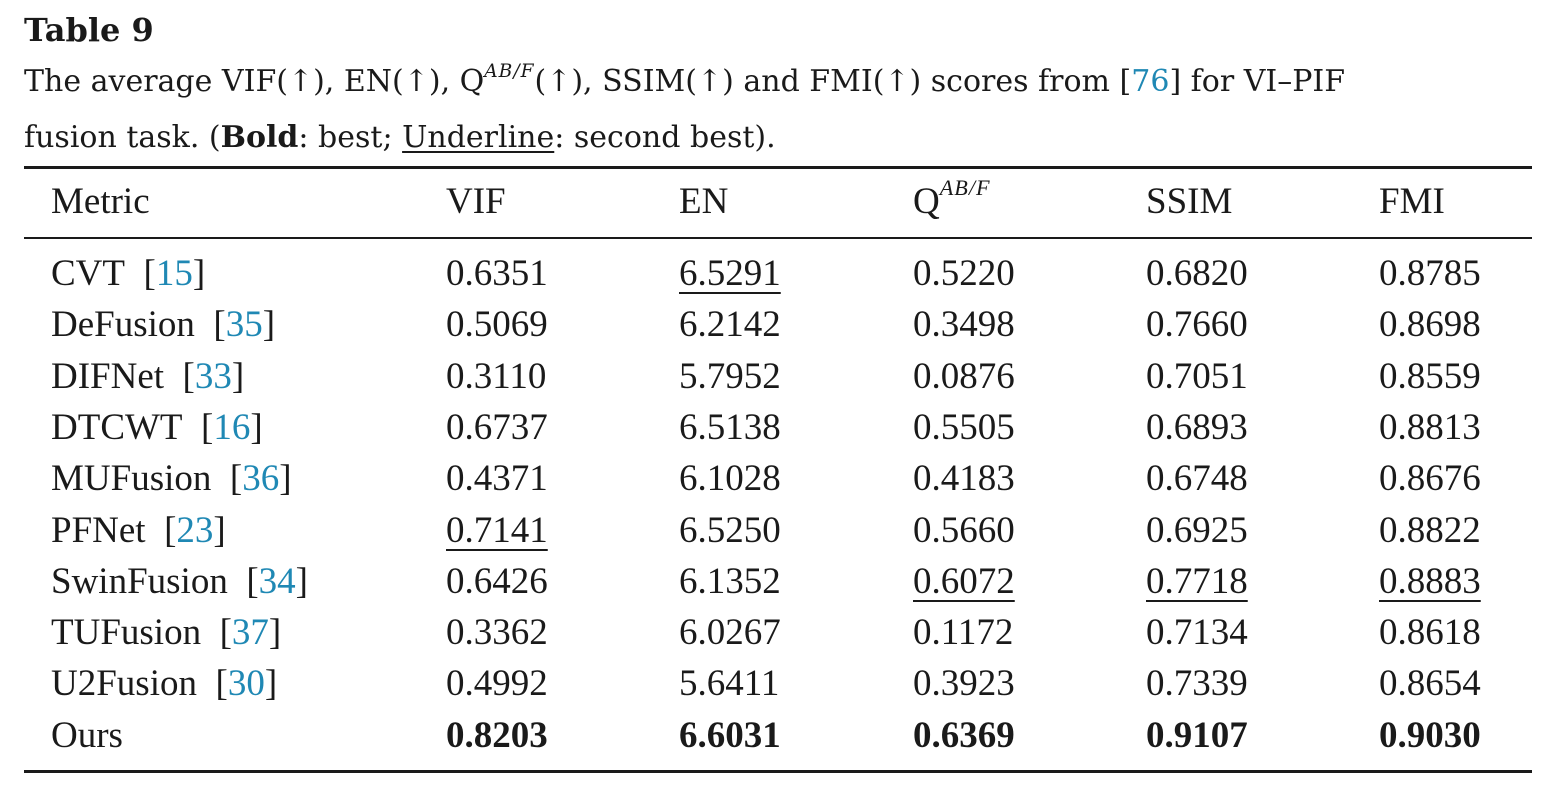  I want to click on table-row: PFNet [23] 0.7141 6.5250 0.5660 0.6925 0.8822, so click(782, 530).